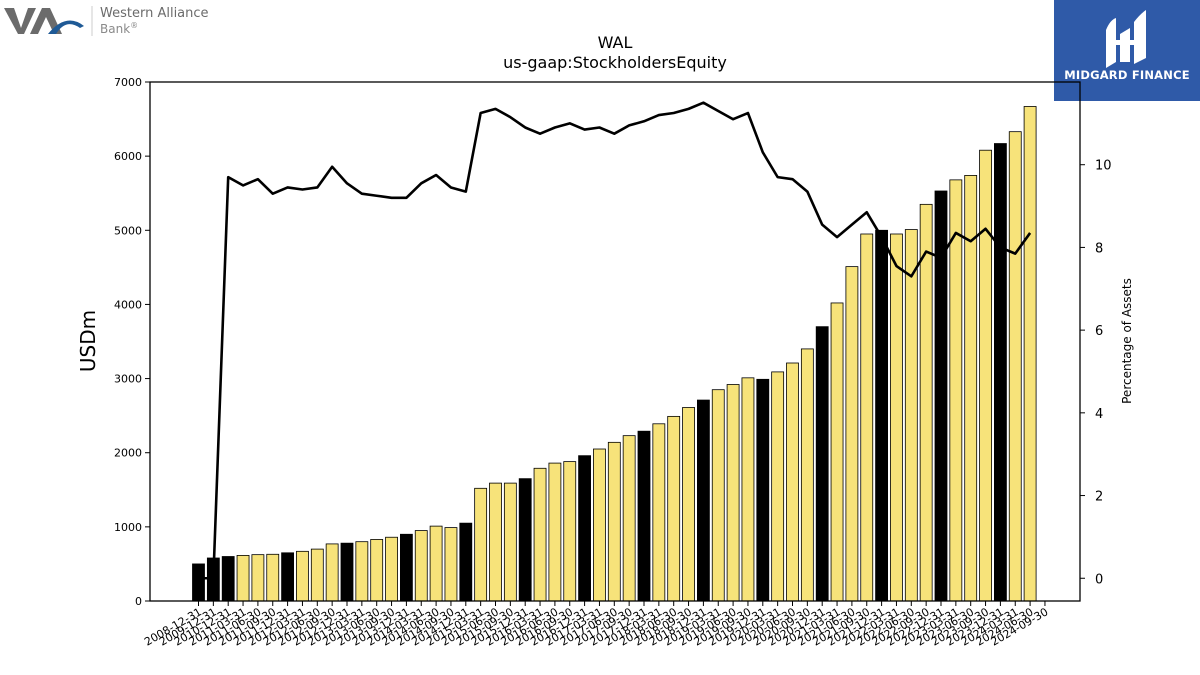 Image resolution: width=1200 pixels, height=675 pixels. Describe the element at coordinates (134, 25) in the screenshot. I see `registered-mark: ®` at that location.